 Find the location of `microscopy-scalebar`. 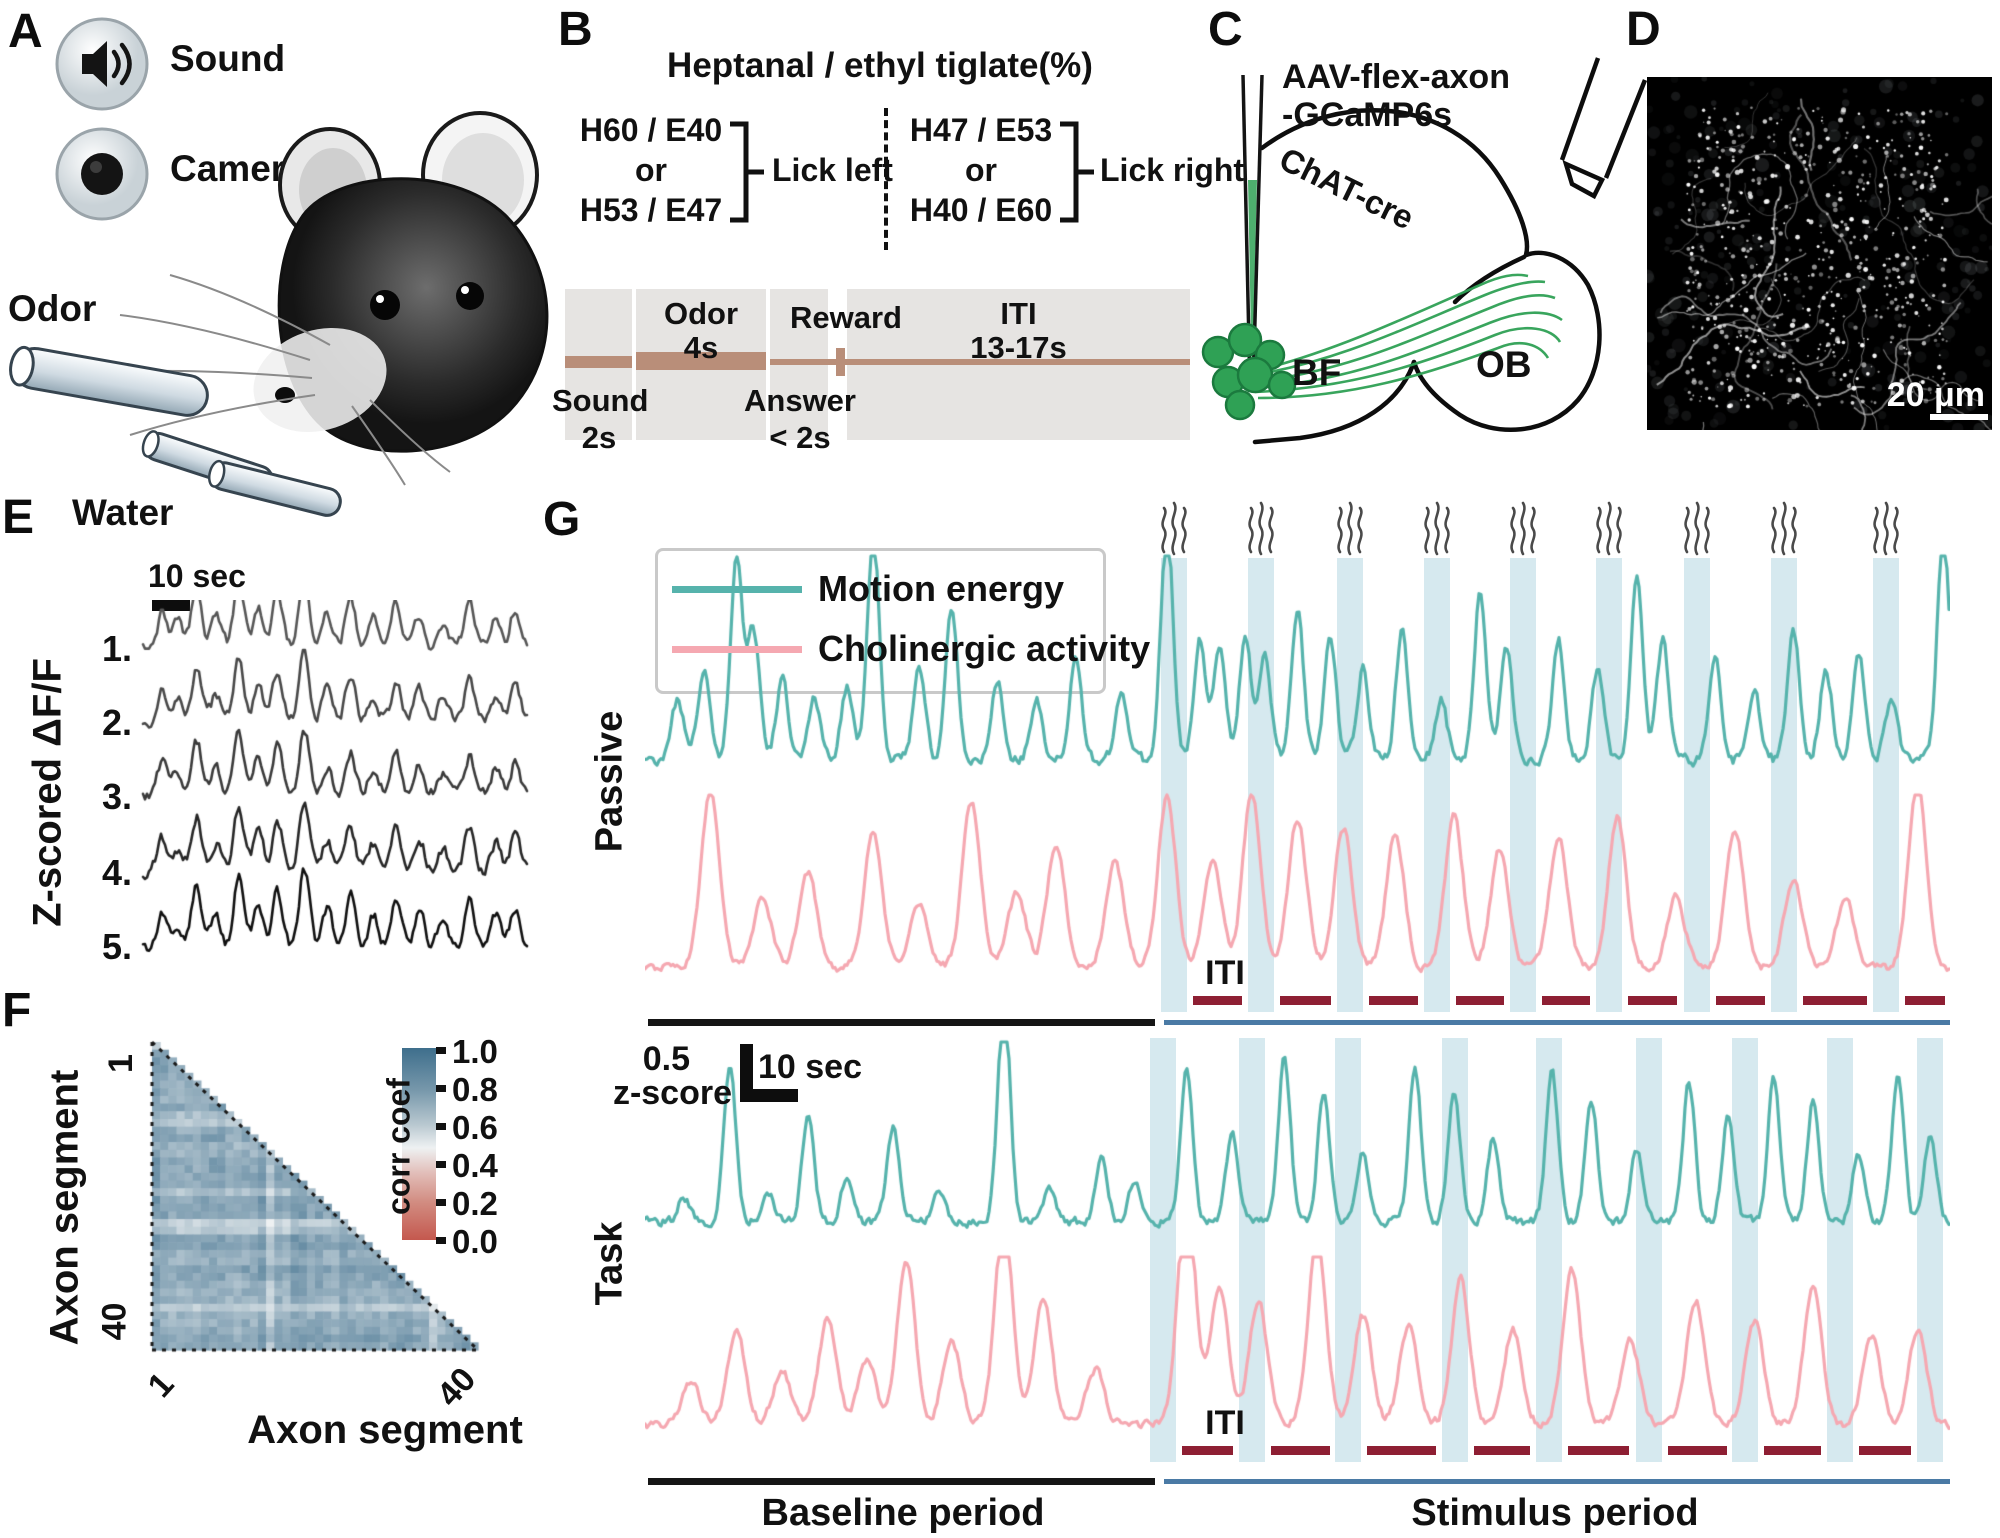

microscopy-scalebar is located at coordinates (1959, 417).